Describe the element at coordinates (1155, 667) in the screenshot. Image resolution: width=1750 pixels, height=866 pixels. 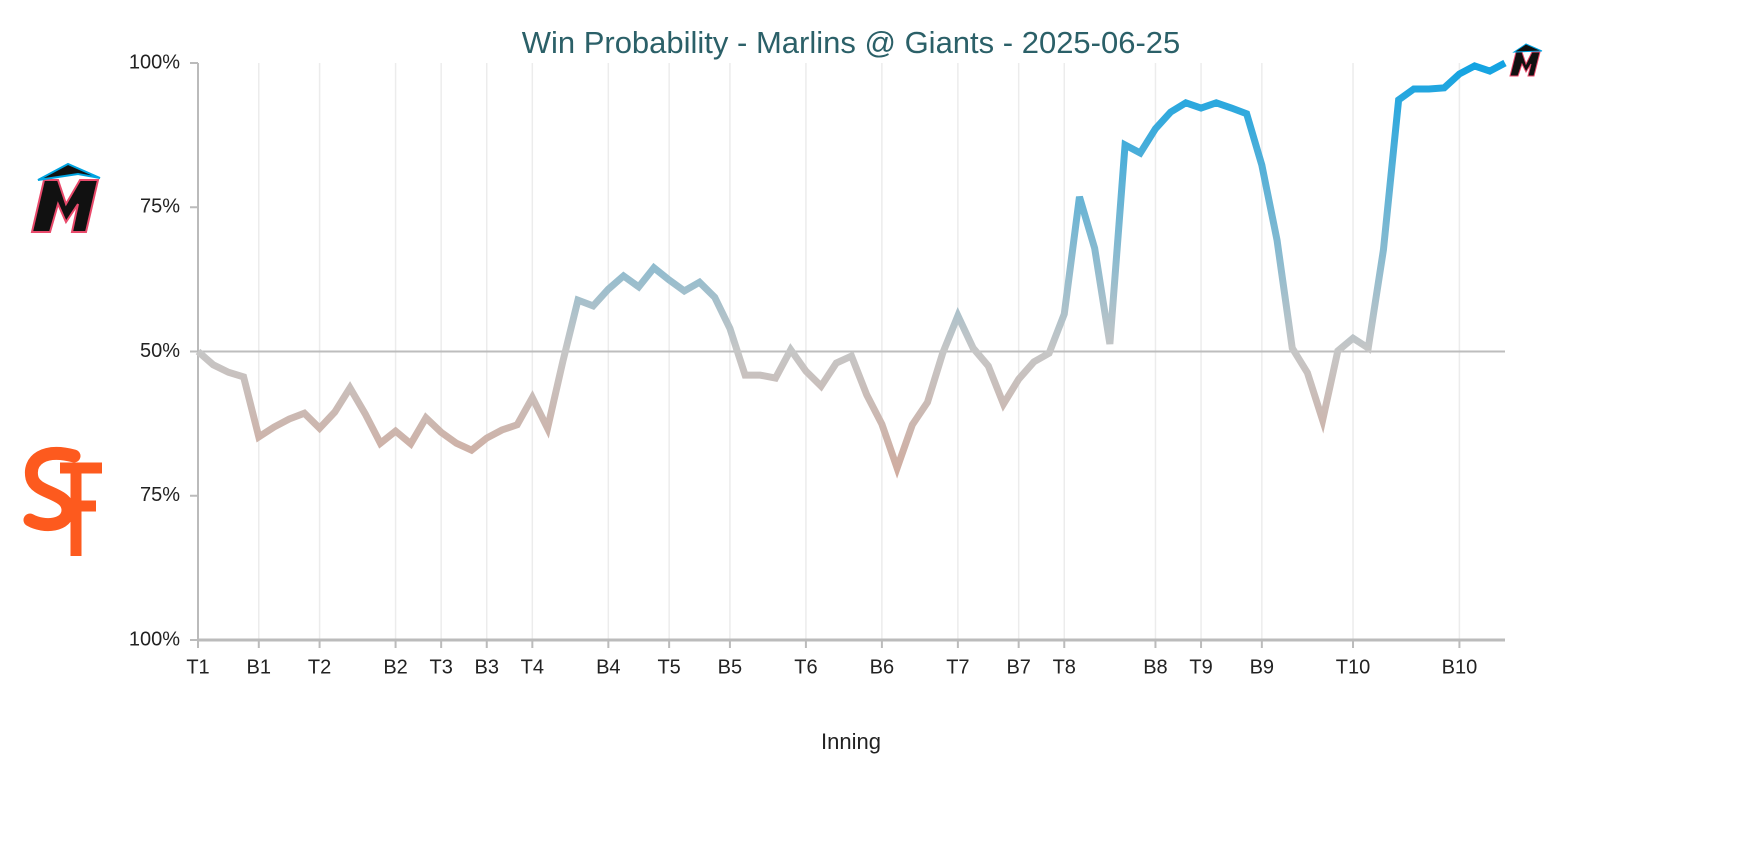
I see `x-tick-label: B8` at that location.